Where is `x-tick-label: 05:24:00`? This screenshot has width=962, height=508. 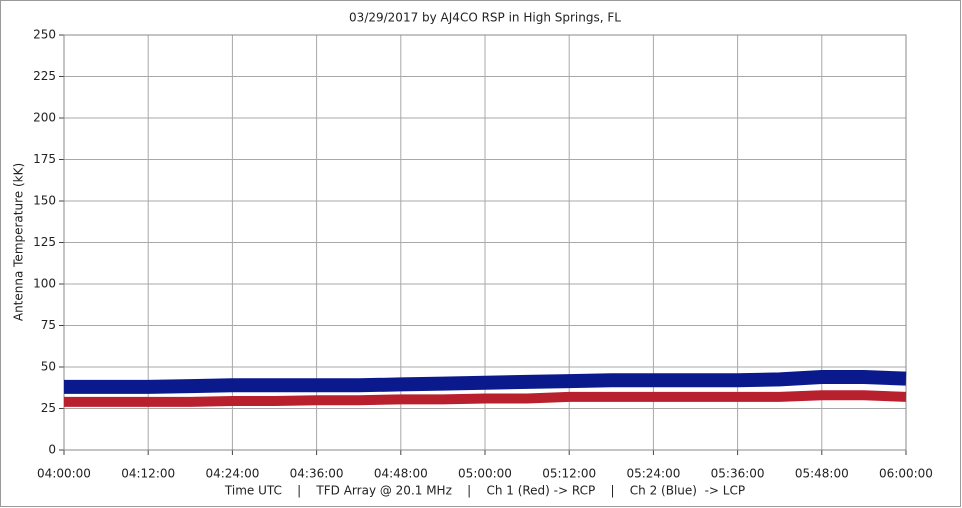 x-tick-label: 05:24:00 is located at coordinates (653, 474).